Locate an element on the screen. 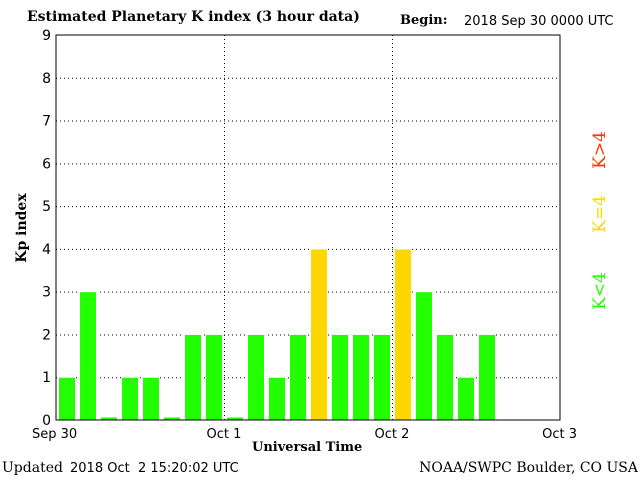 The width and height of the screenshot is (640, 480). y-tick-label: 8 is located at coordinates (46, 79).